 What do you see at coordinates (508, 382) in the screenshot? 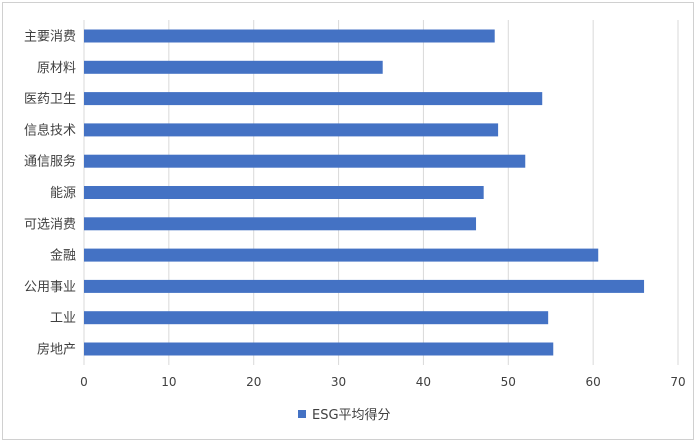
I see `x-tick-label: 50` at bounding box center [508, 382].